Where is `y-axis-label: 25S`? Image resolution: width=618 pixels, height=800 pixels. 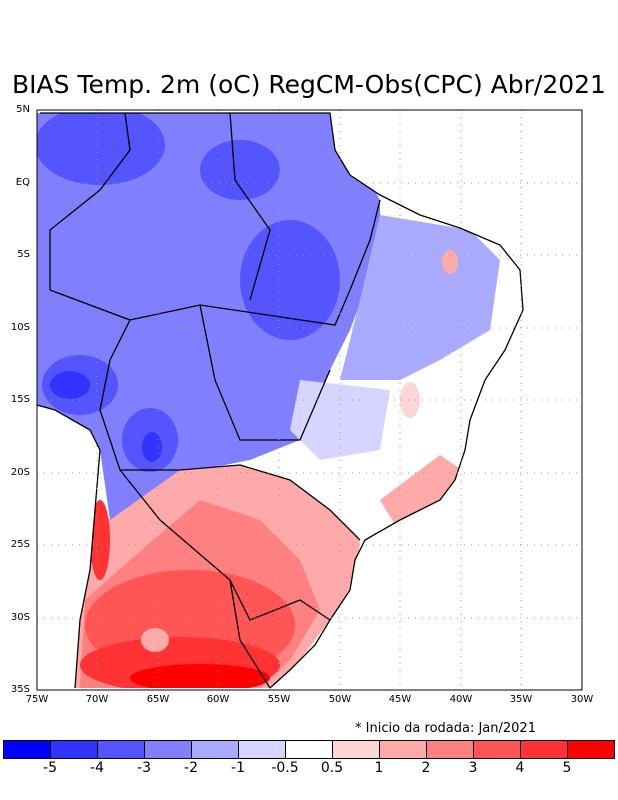 y-axis-label: 25S is located at coordinates (20, 544).